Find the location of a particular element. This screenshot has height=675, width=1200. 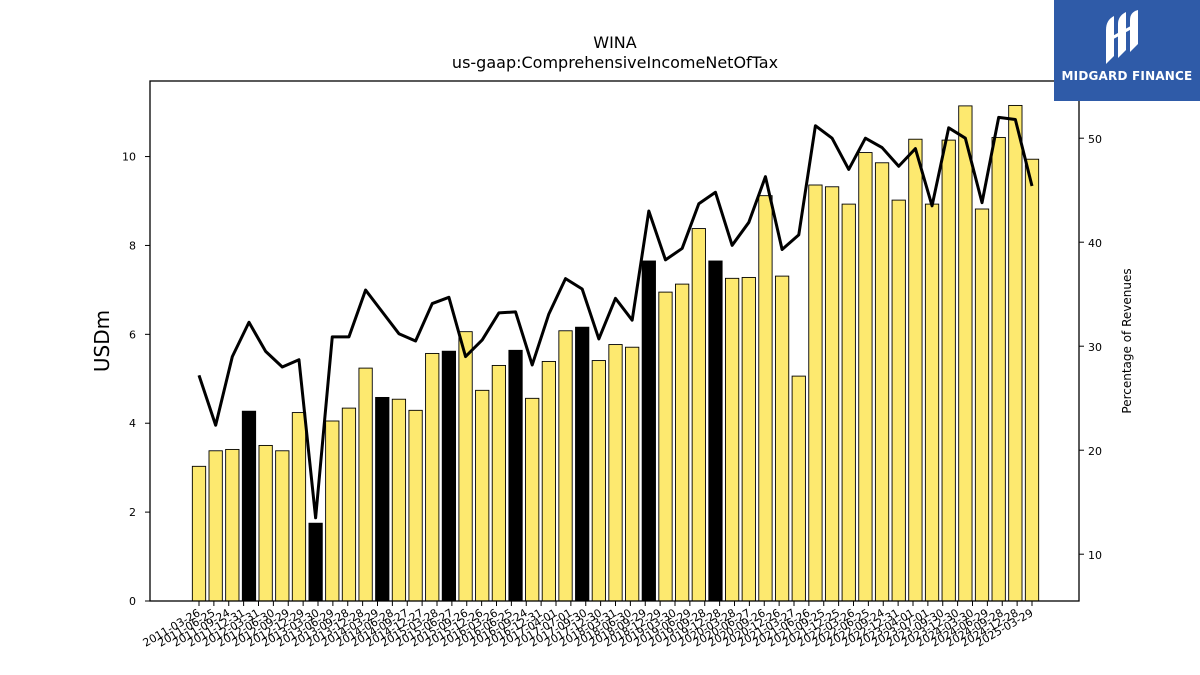

y-right-tick-label: 10 is located at coordinates (1095, 555).